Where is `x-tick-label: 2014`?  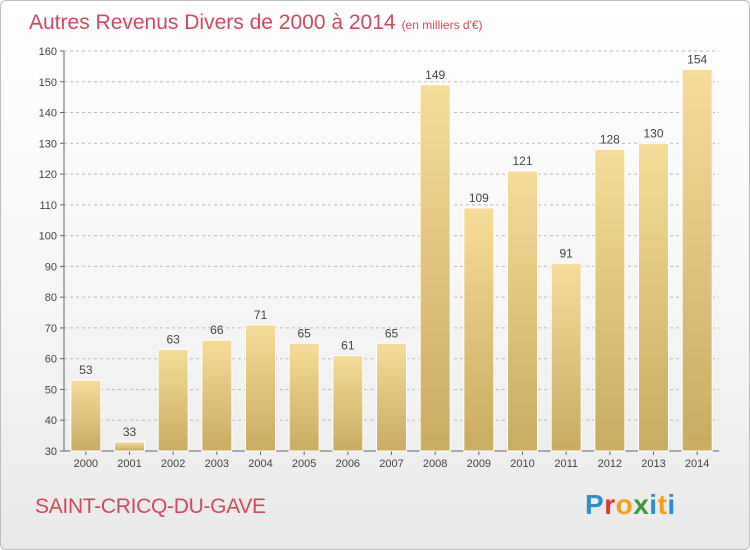
x-tick-label: 2014 is located at coordinates (697, 464).